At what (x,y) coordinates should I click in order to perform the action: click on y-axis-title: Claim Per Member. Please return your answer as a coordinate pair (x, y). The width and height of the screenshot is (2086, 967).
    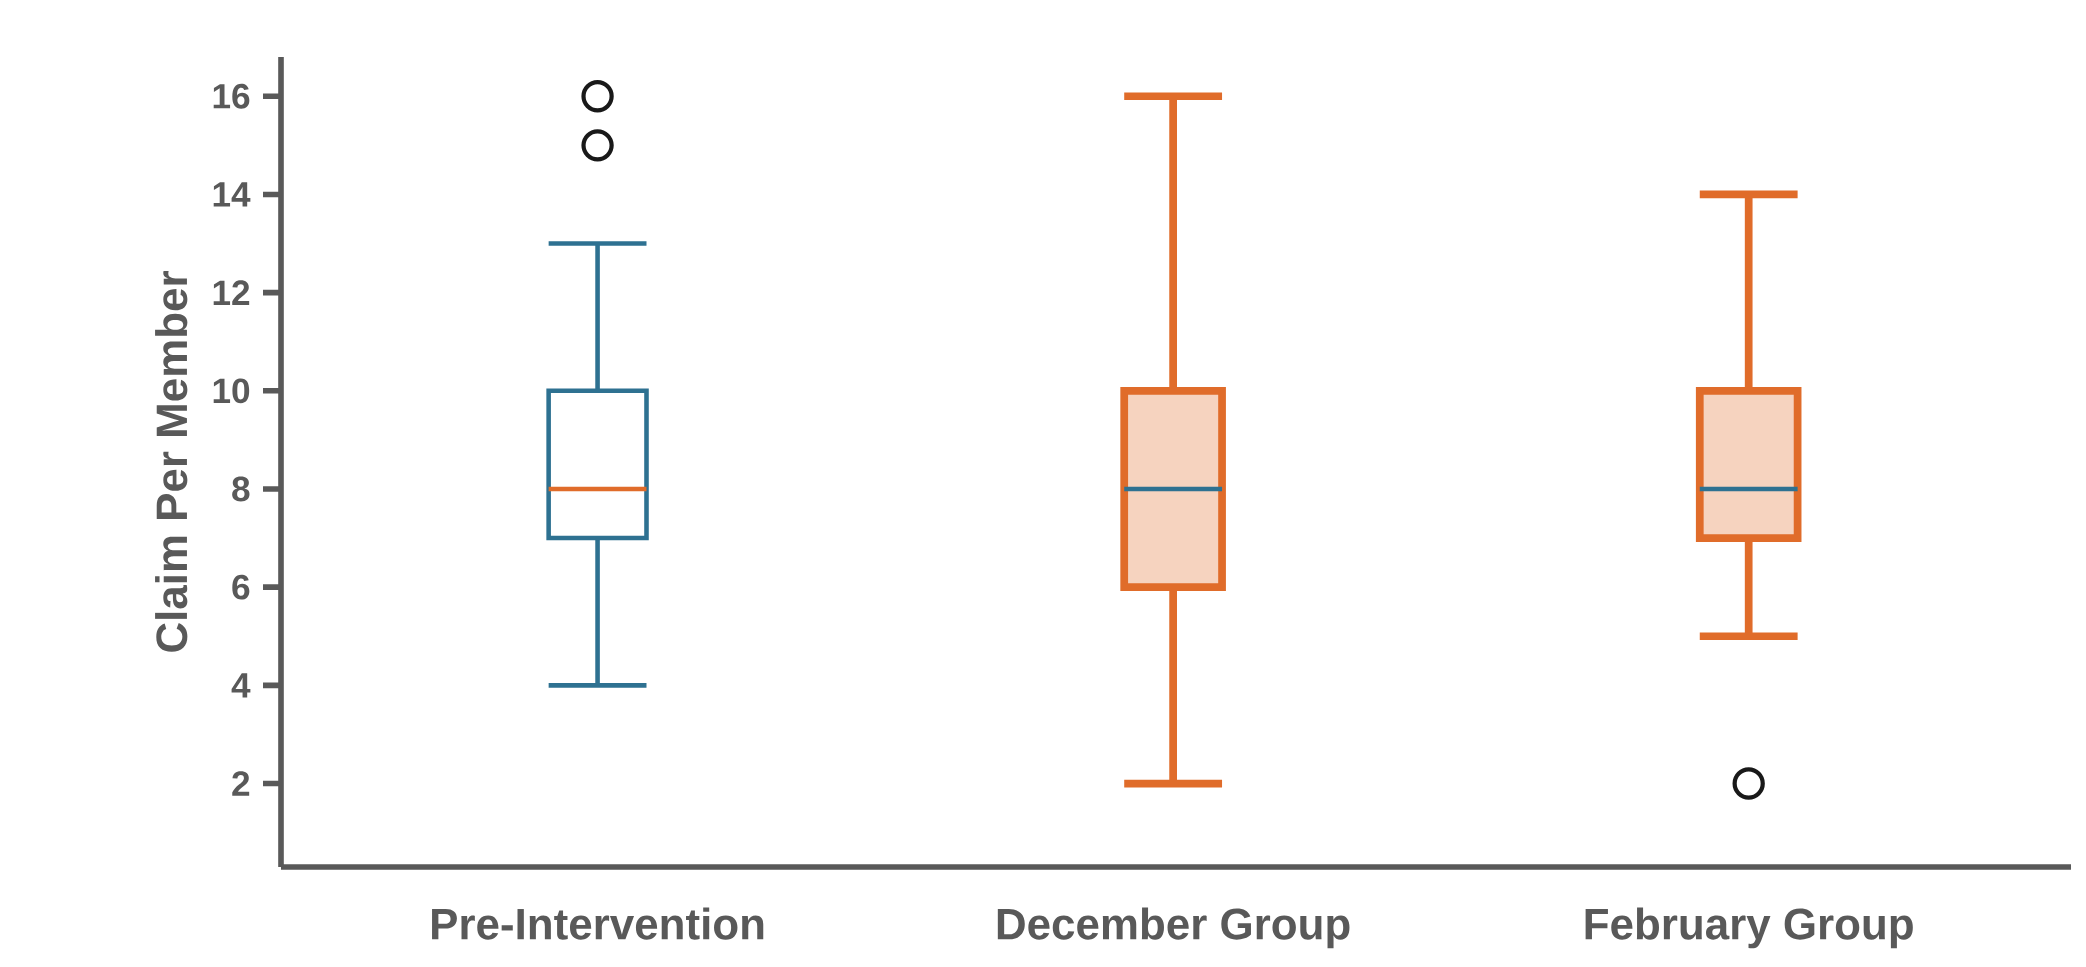
    Looking at the image, I should click on (171, 461).